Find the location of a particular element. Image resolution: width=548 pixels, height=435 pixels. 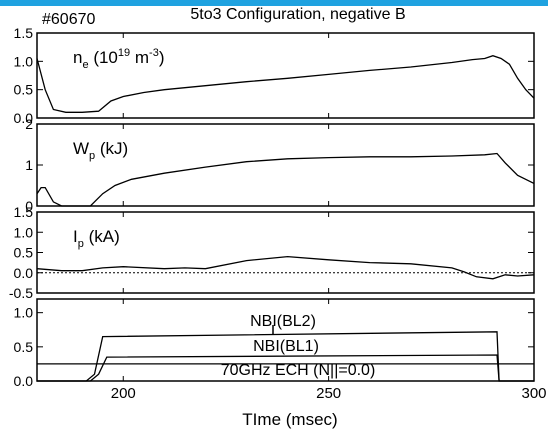

y-tick-label: 1 is located at coordinates (29, 165).